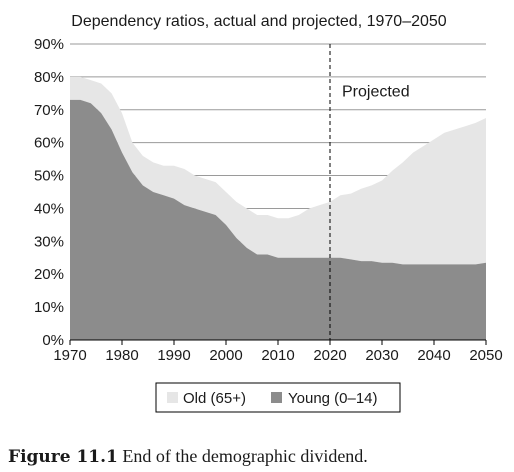 This screenshot has width=514, height=472. I want to click on x-tick-label: 1990, so click(173, 355).